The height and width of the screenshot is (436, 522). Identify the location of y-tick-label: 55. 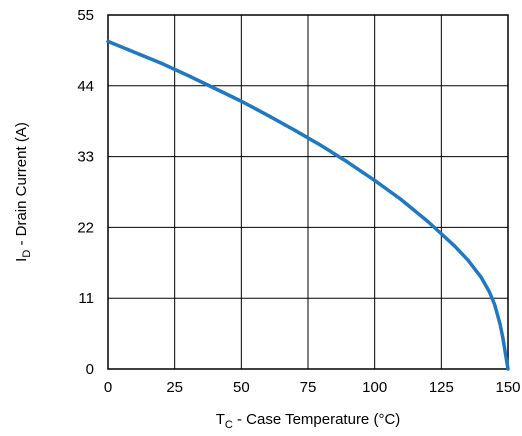
(85, 15).